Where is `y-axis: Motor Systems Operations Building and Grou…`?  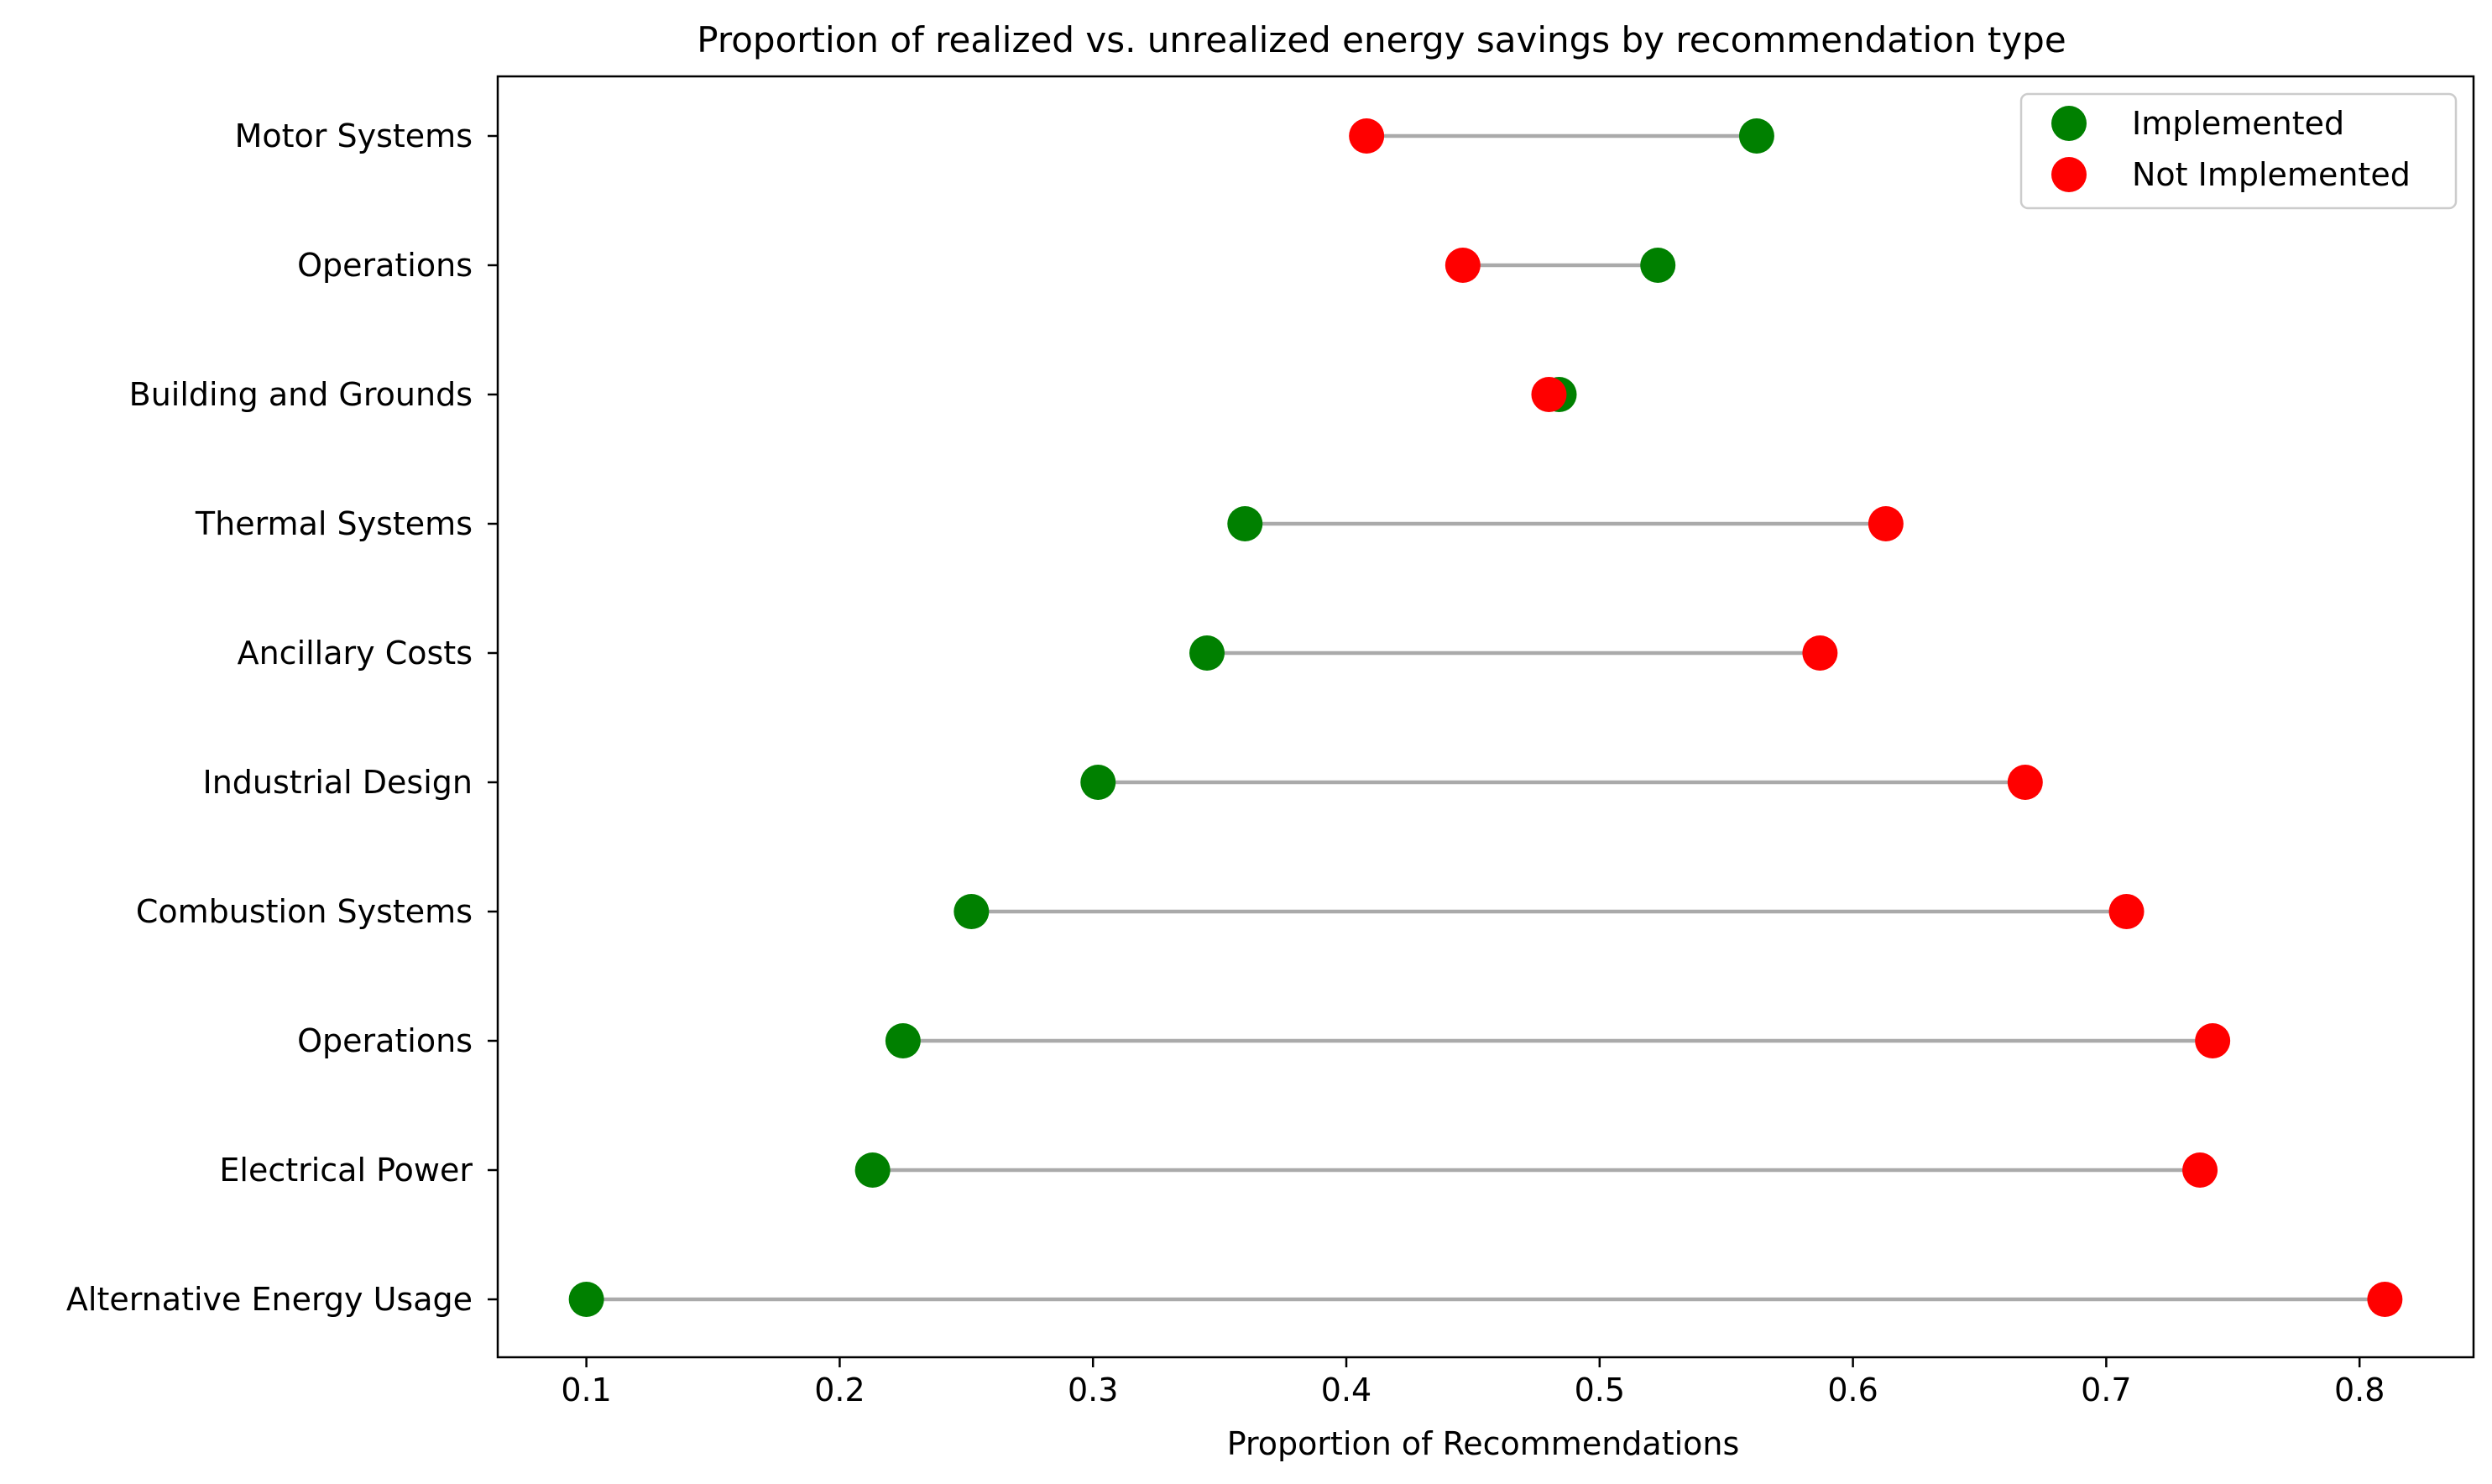
y-axis: Motor Systems Operations Building and Grou… is located at coordinates (282, 718).